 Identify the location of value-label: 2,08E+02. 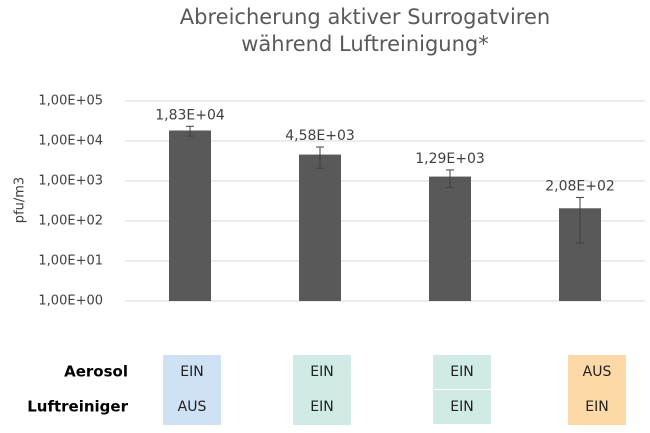
(580, 186).